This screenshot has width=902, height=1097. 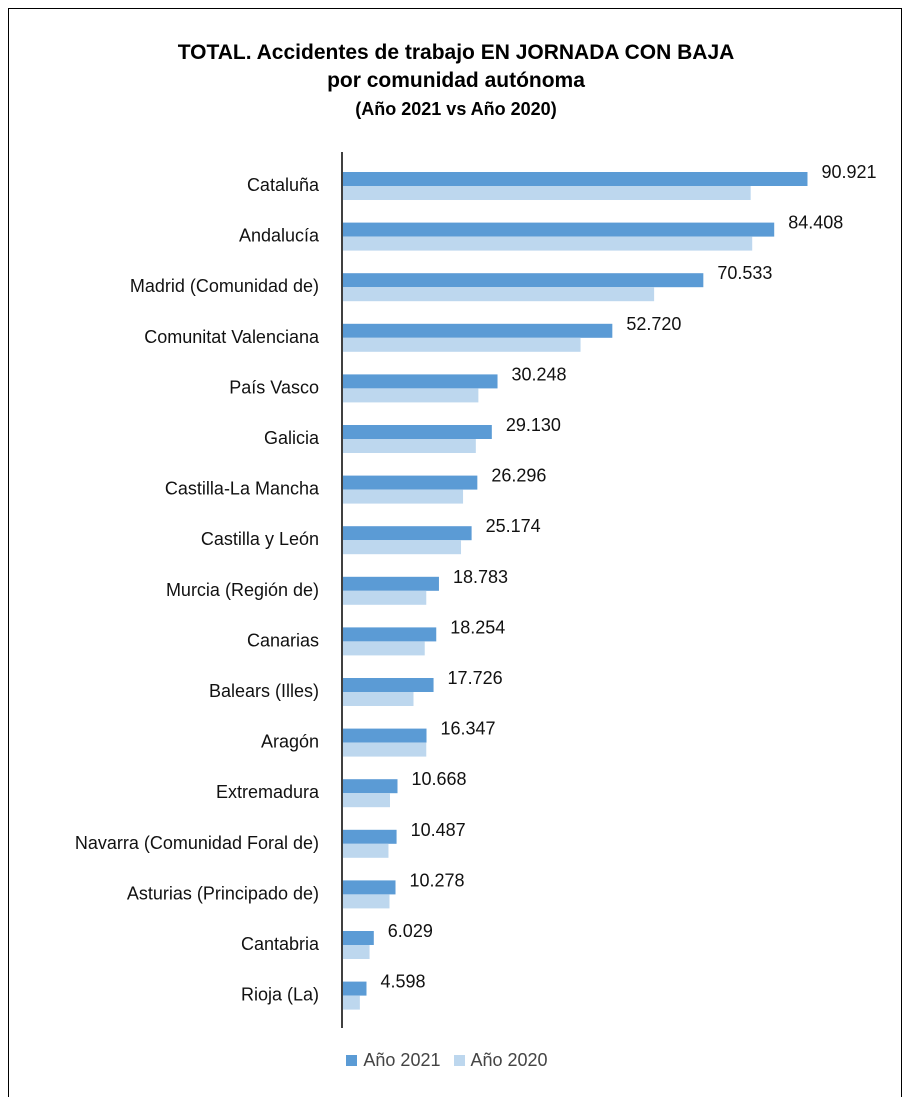 What do you see at coordinates (744, 273) in the screenshot?
I see `data-label-2021: 70.533` at bounding box center [744, 273].